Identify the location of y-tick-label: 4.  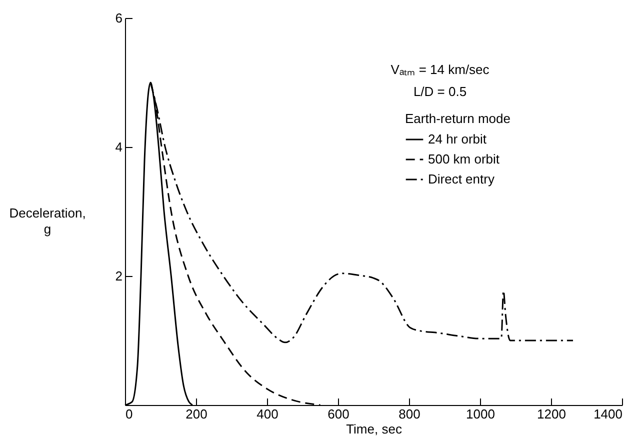
(118, 147).